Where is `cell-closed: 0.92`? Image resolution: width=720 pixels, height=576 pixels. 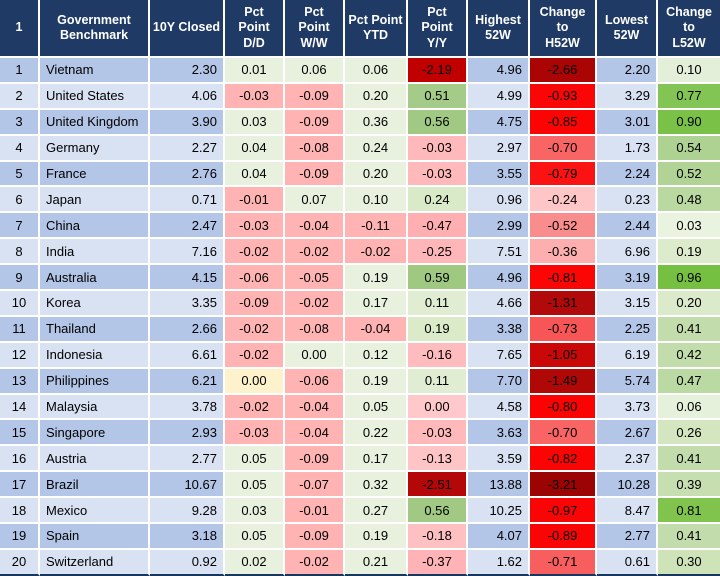 cell-closed: 0.92 is located at coordinates (187, 562).